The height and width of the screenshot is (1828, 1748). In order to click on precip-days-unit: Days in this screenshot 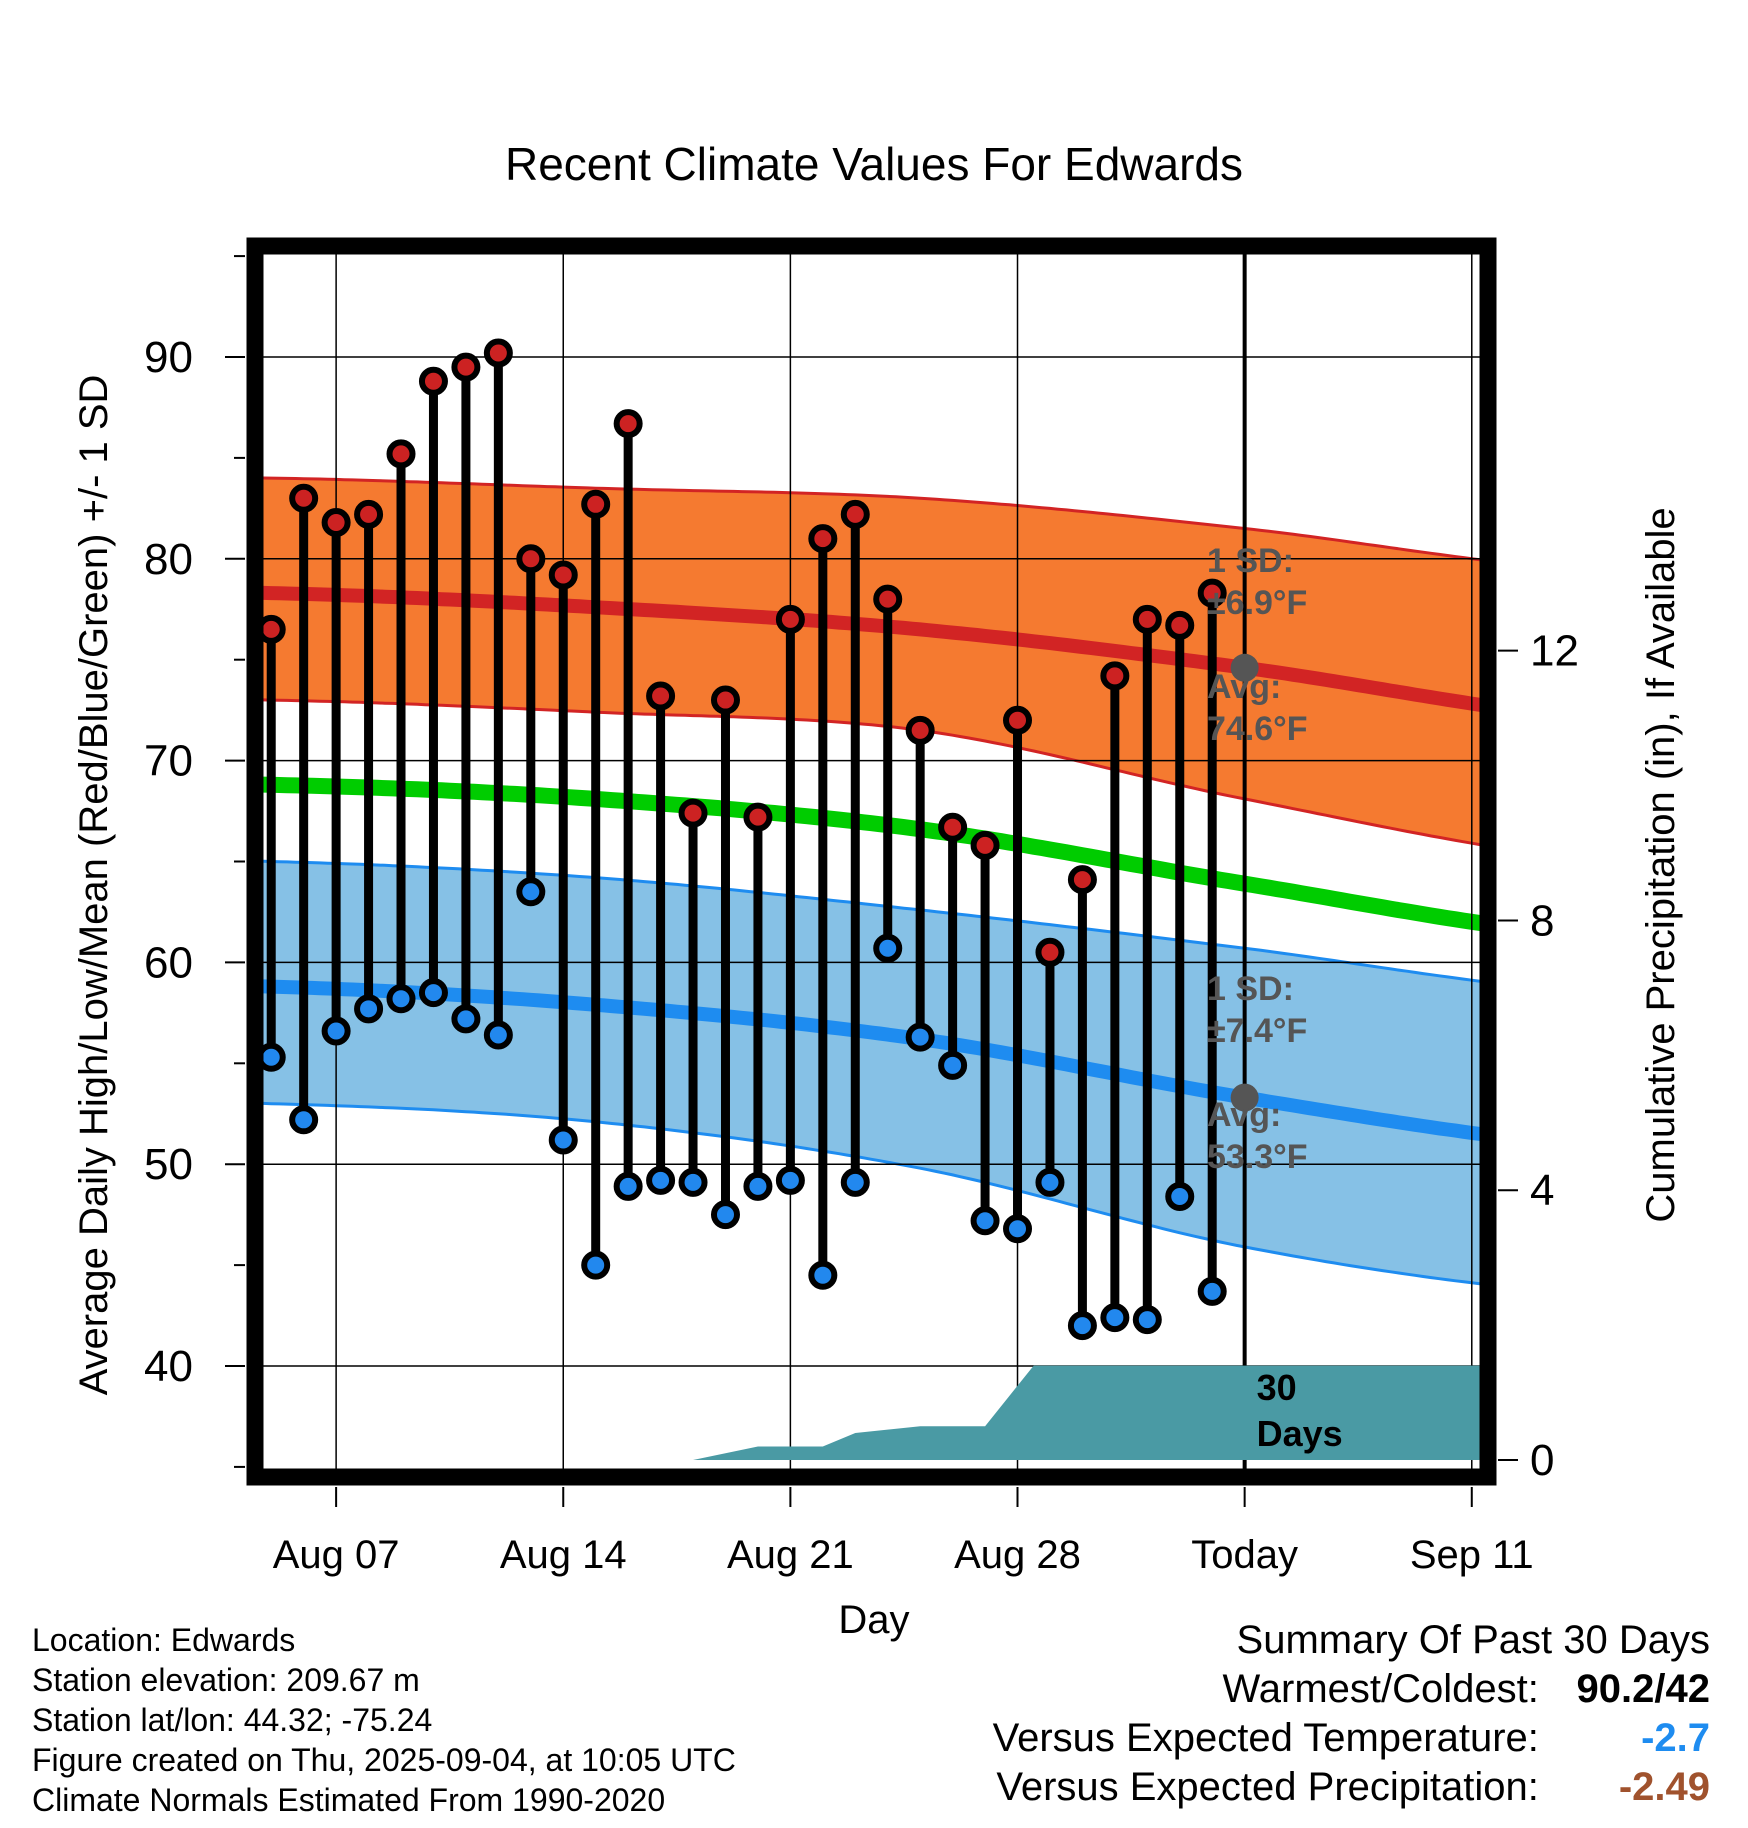, I will do `click(1300, 1433)`.